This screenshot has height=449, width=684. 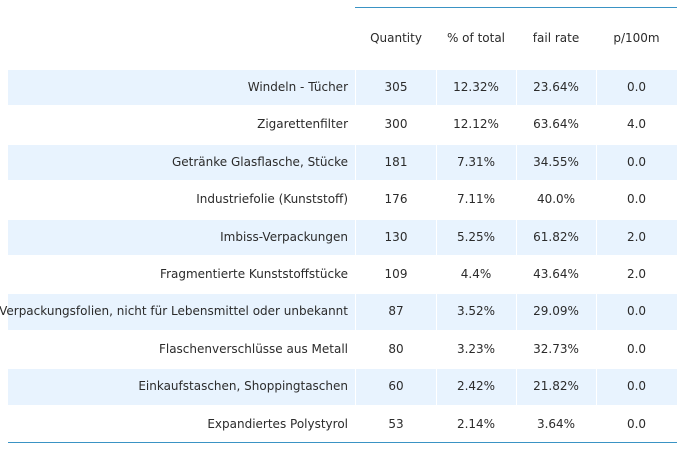 What do you see at coordinates (396, 87) in the screenshot?
I see `cell-quantity: 305` at bounding box center [396, 87].